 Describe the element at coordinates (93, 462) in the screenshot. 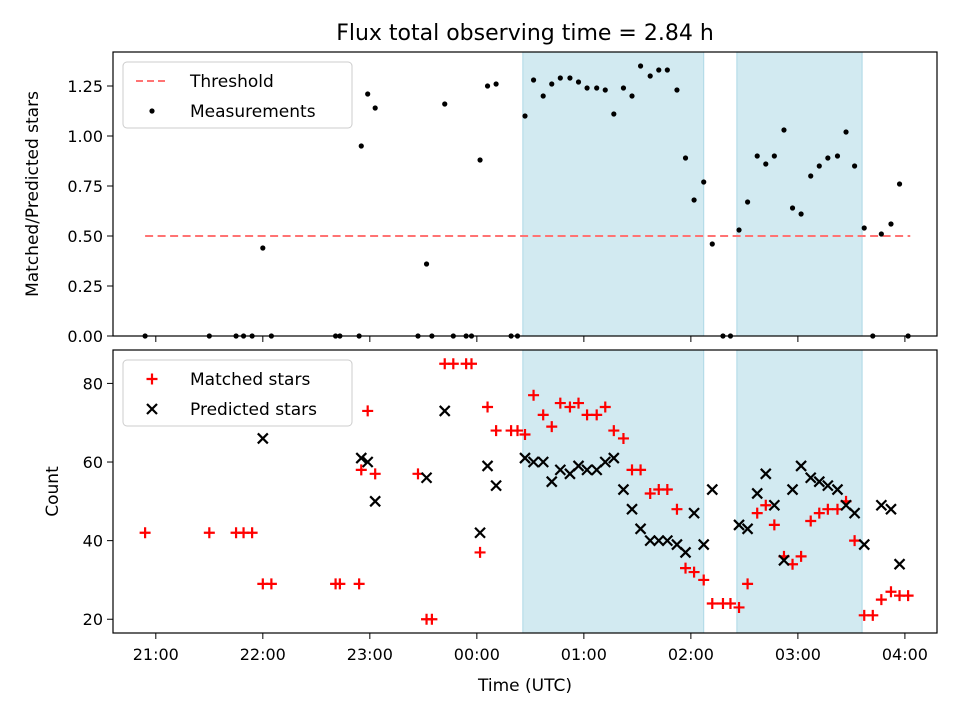

I see `y-tick-label: 60` at that location.